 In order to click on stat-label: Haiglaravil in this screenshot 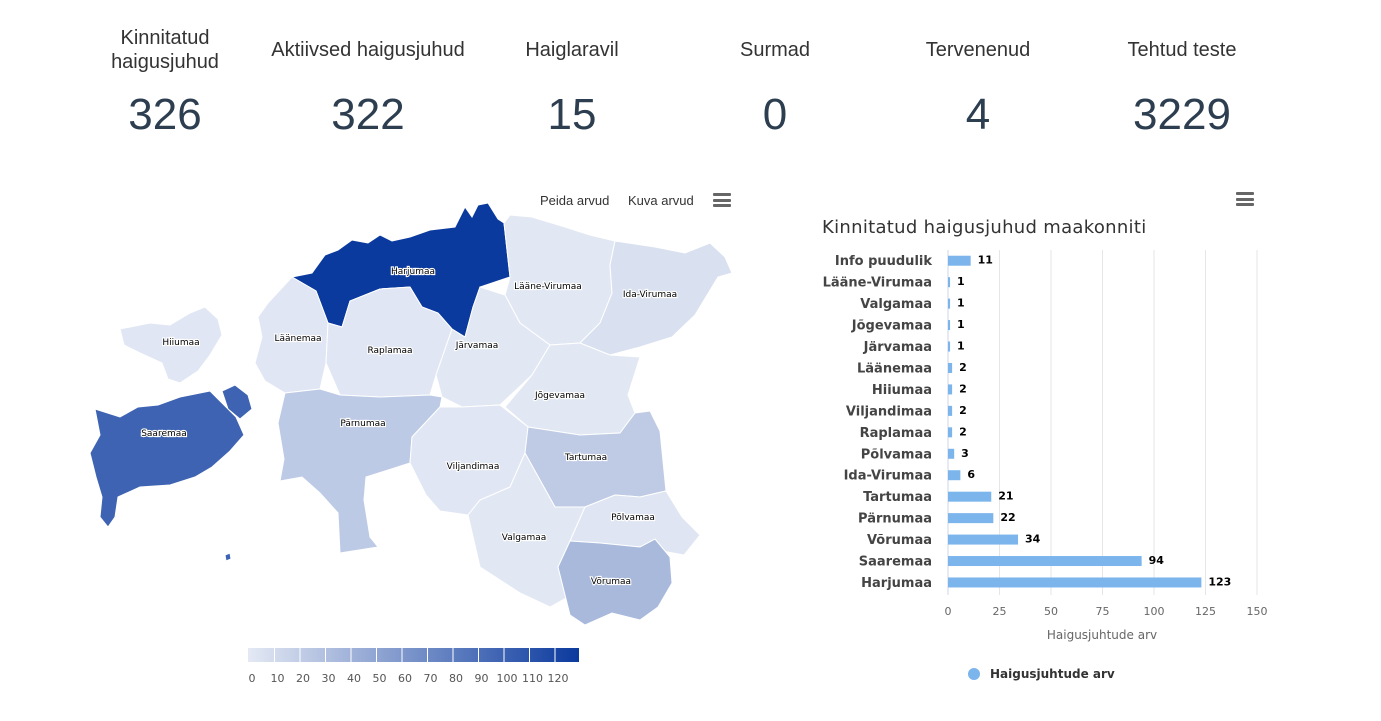, I will do `click(572, 50)`.